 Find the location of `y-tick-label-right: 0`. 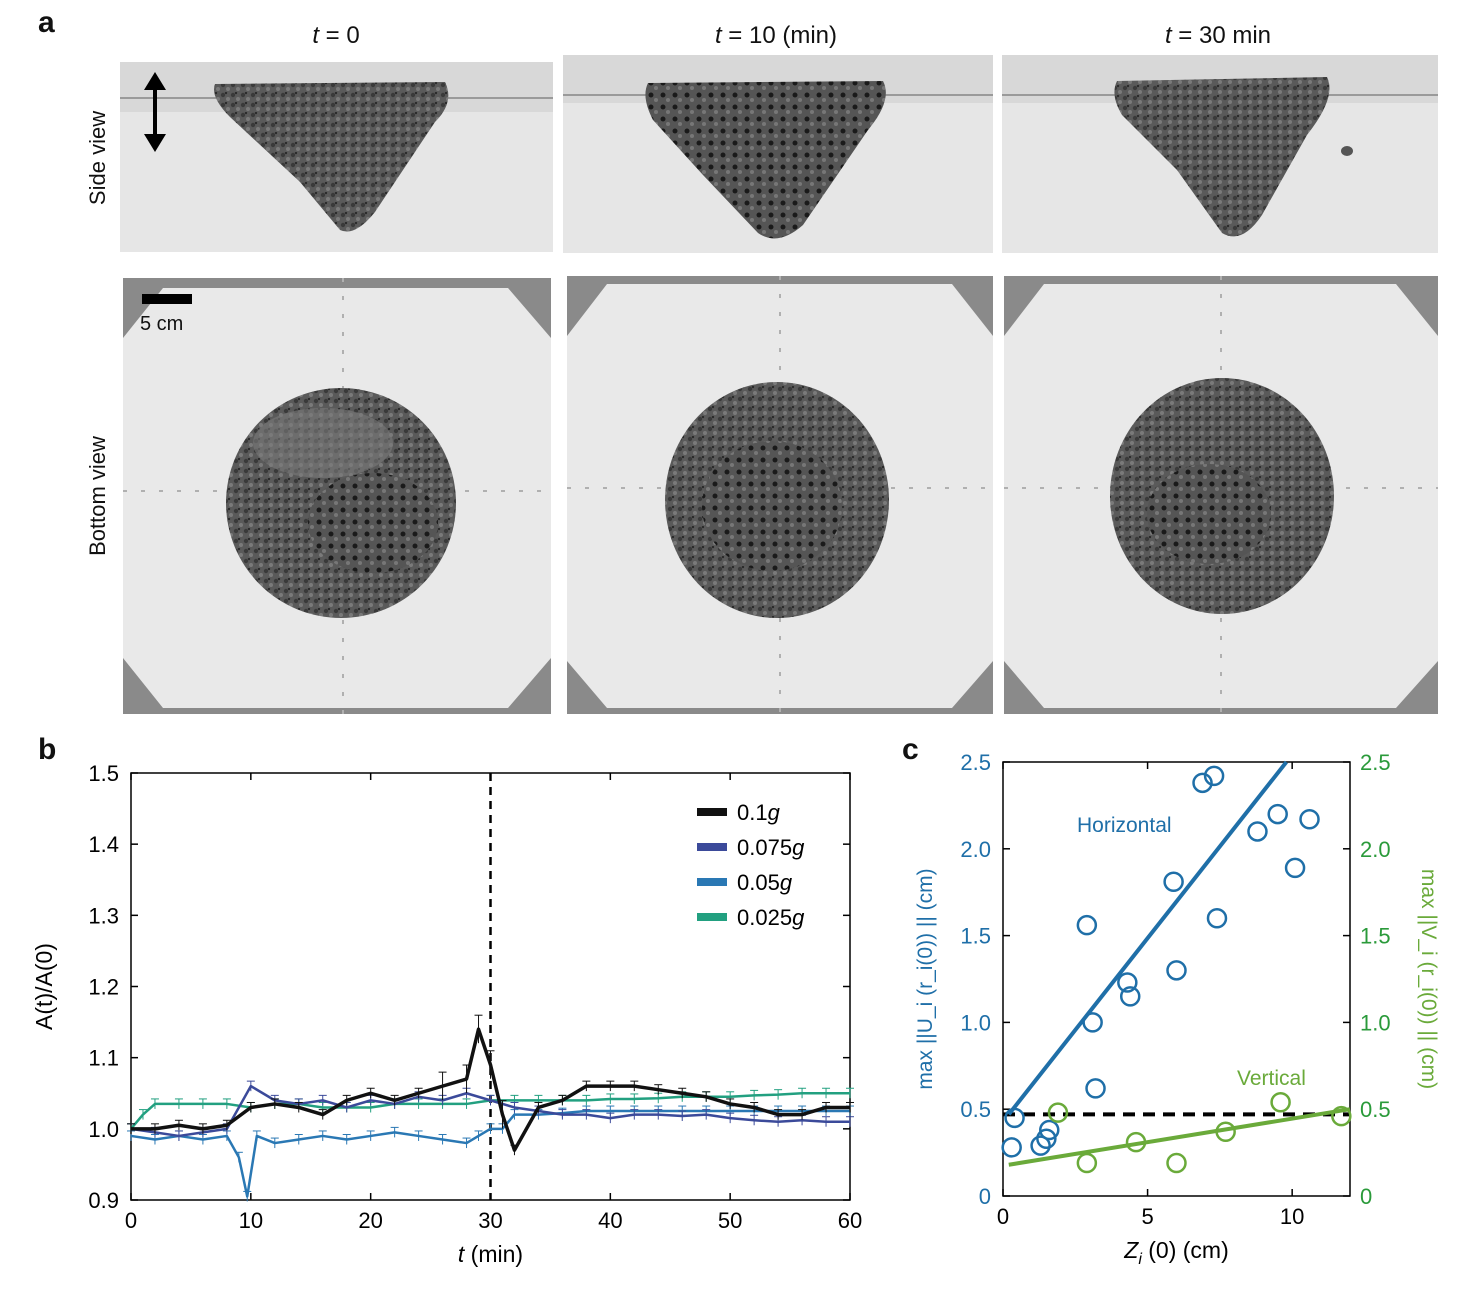

y-tick-label-right: 0 is located at coordinates (1366, 1196).